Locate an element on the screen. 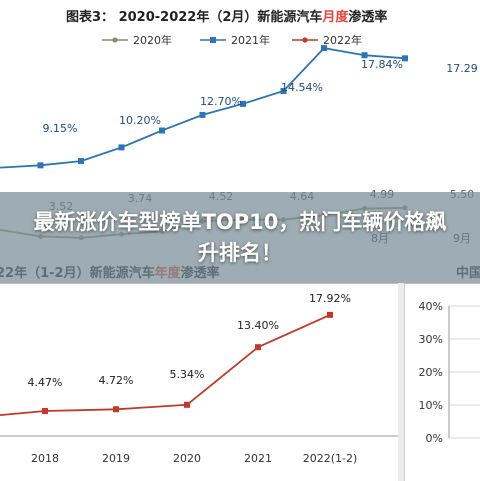 The image size is (480, 481). right-chart-plot: 40% 30% 20% 10% 0% is located at coordinates (449, 372).